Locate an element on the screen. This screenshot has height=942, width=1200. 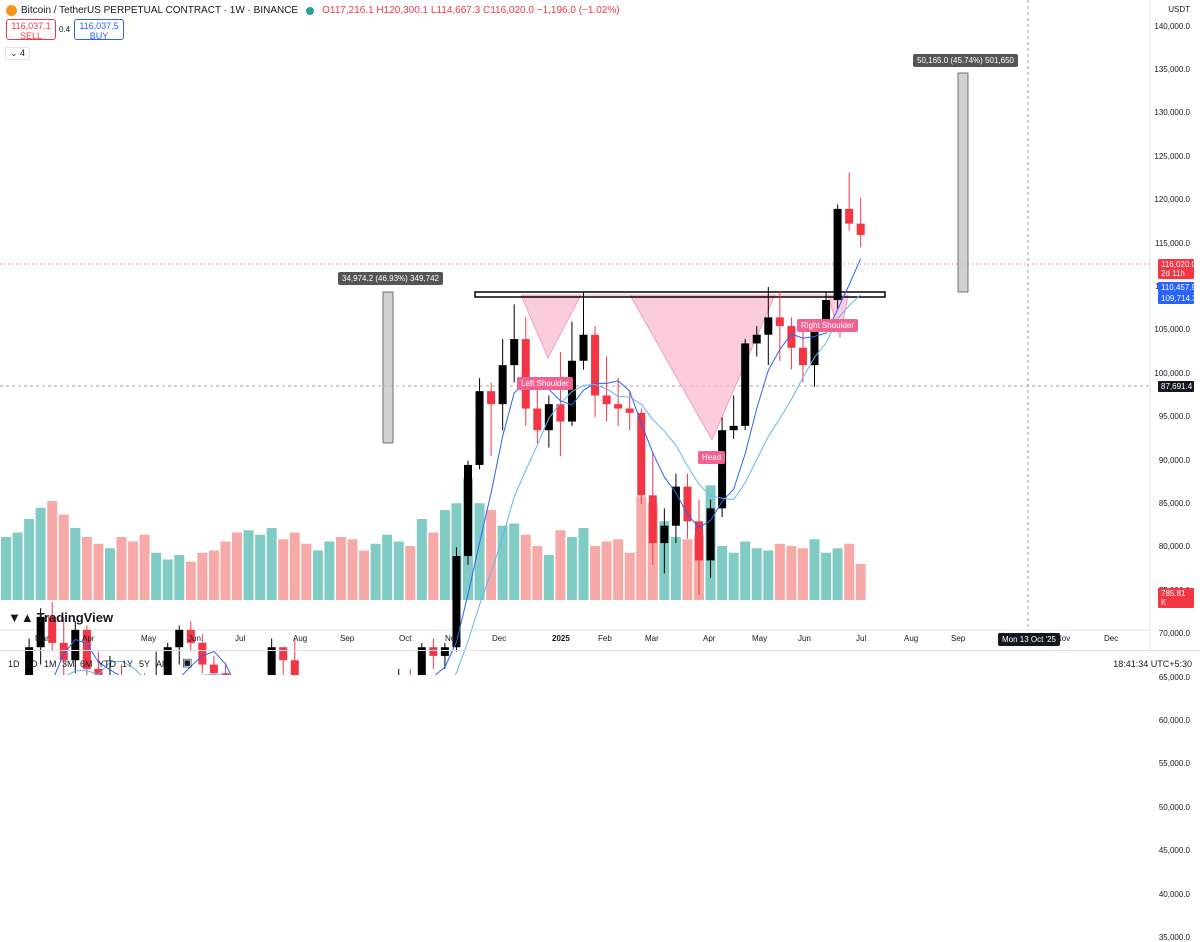
currency-label: USDT is located at coordinates (1179, 9).